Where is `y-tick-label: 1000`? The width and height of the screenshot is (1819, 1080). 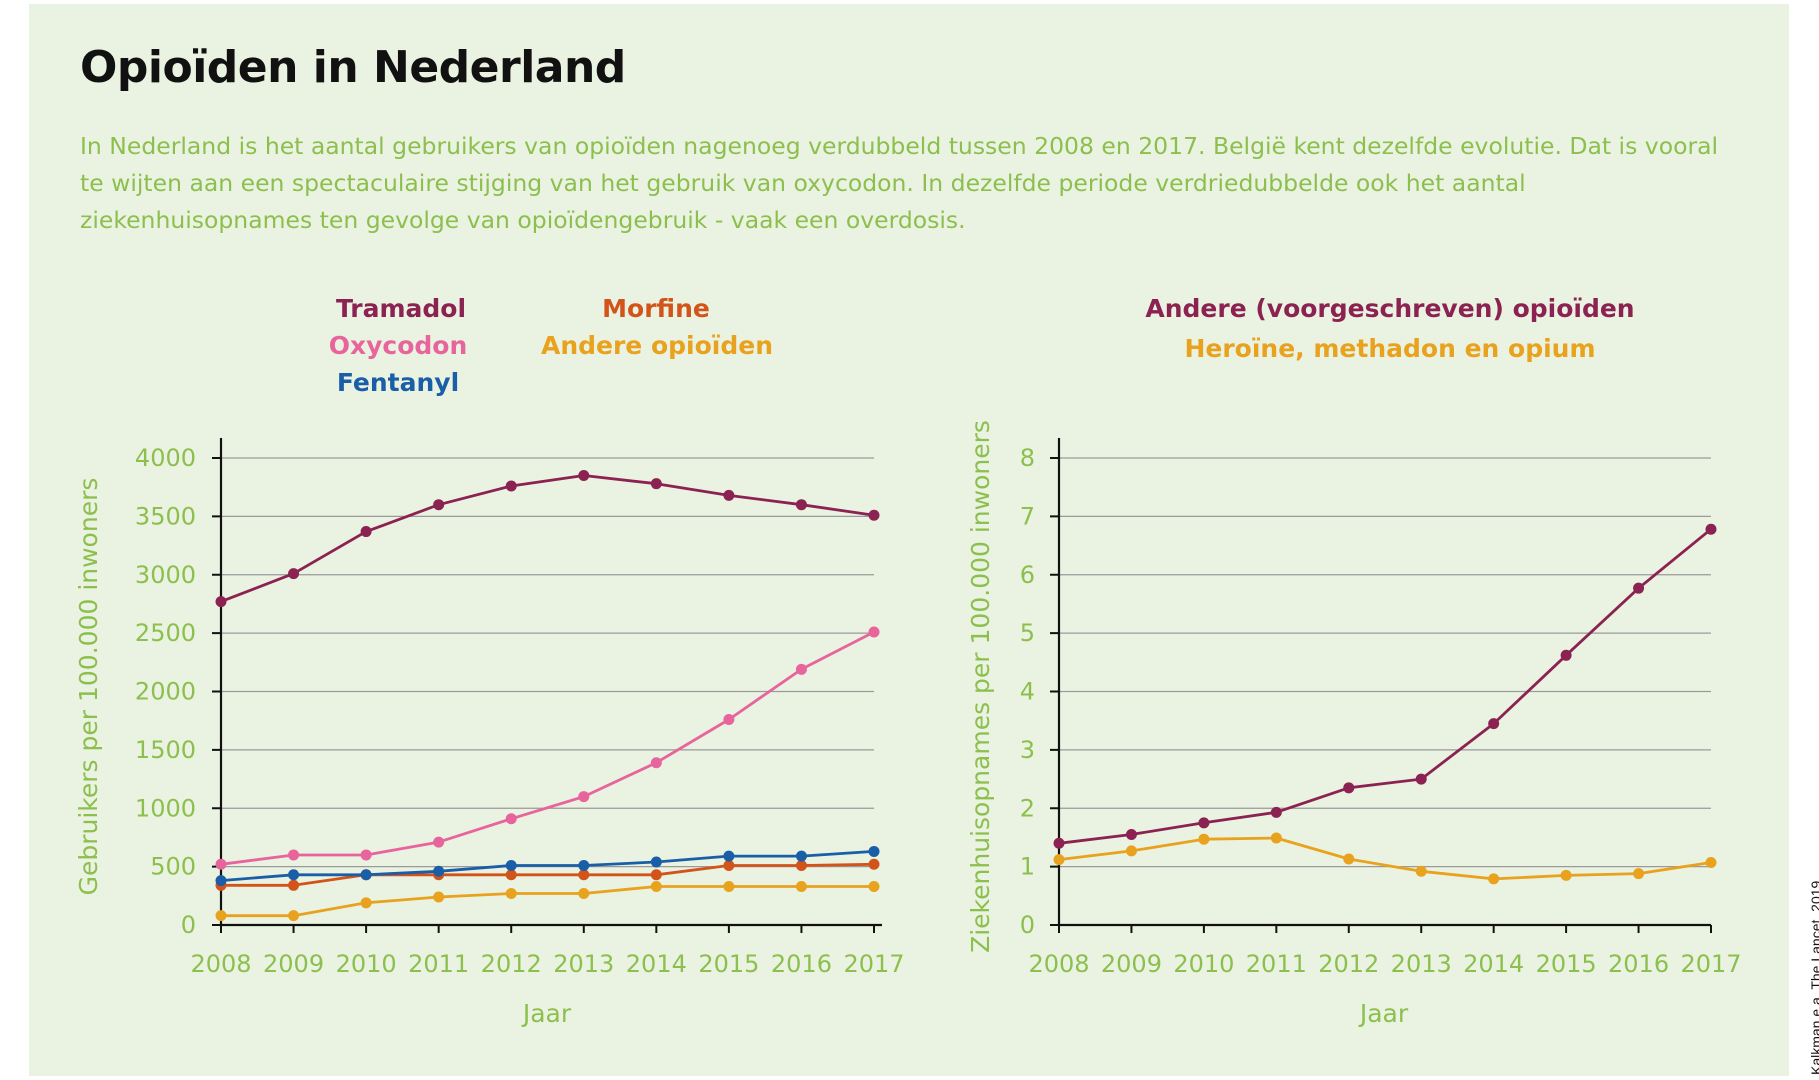 y-tick-label: 1000 is located at coordinates (165, 808).